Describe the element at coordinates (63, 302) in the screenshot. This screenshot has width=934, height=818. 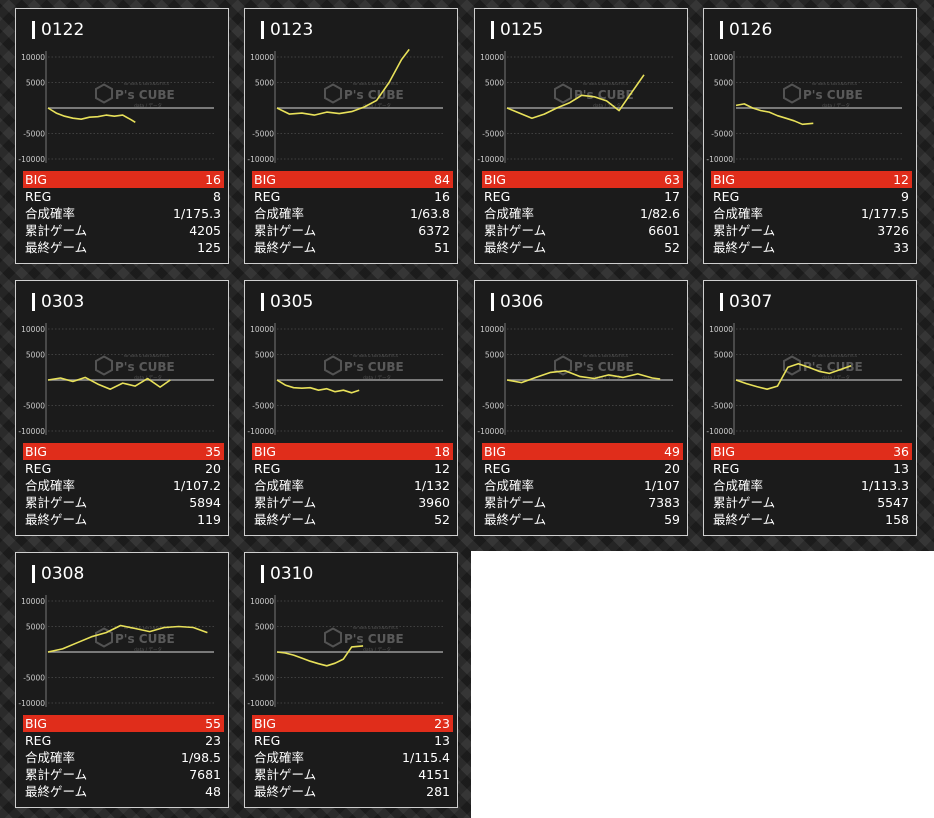
I see `machine-number: 0303` at that location.